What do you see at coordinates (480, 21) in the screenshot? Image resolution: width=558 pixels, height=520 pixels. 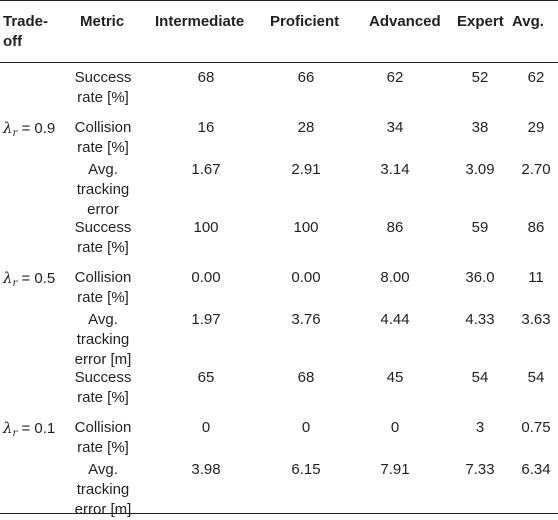 I see `header-expert: Expert` at bounding box center [480, 21].